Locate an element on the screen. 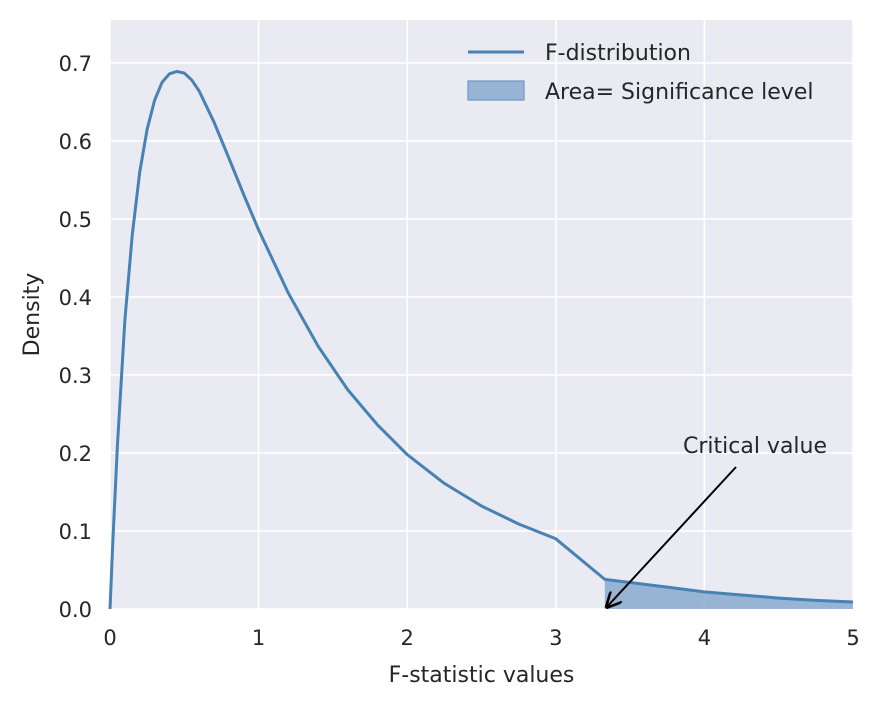 The width and height of the screenshot is (880, 707). legend-label-f-distribution: F-distribution is located at coordinates (618, 53).